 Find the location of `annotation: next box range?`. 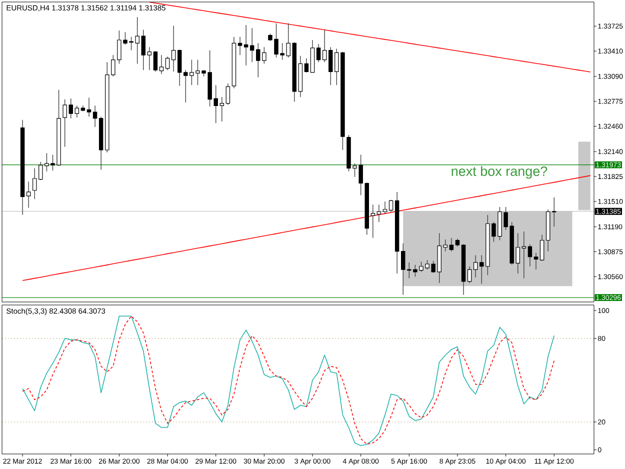

annotation: next box range? is located at coordinates (500, 172).